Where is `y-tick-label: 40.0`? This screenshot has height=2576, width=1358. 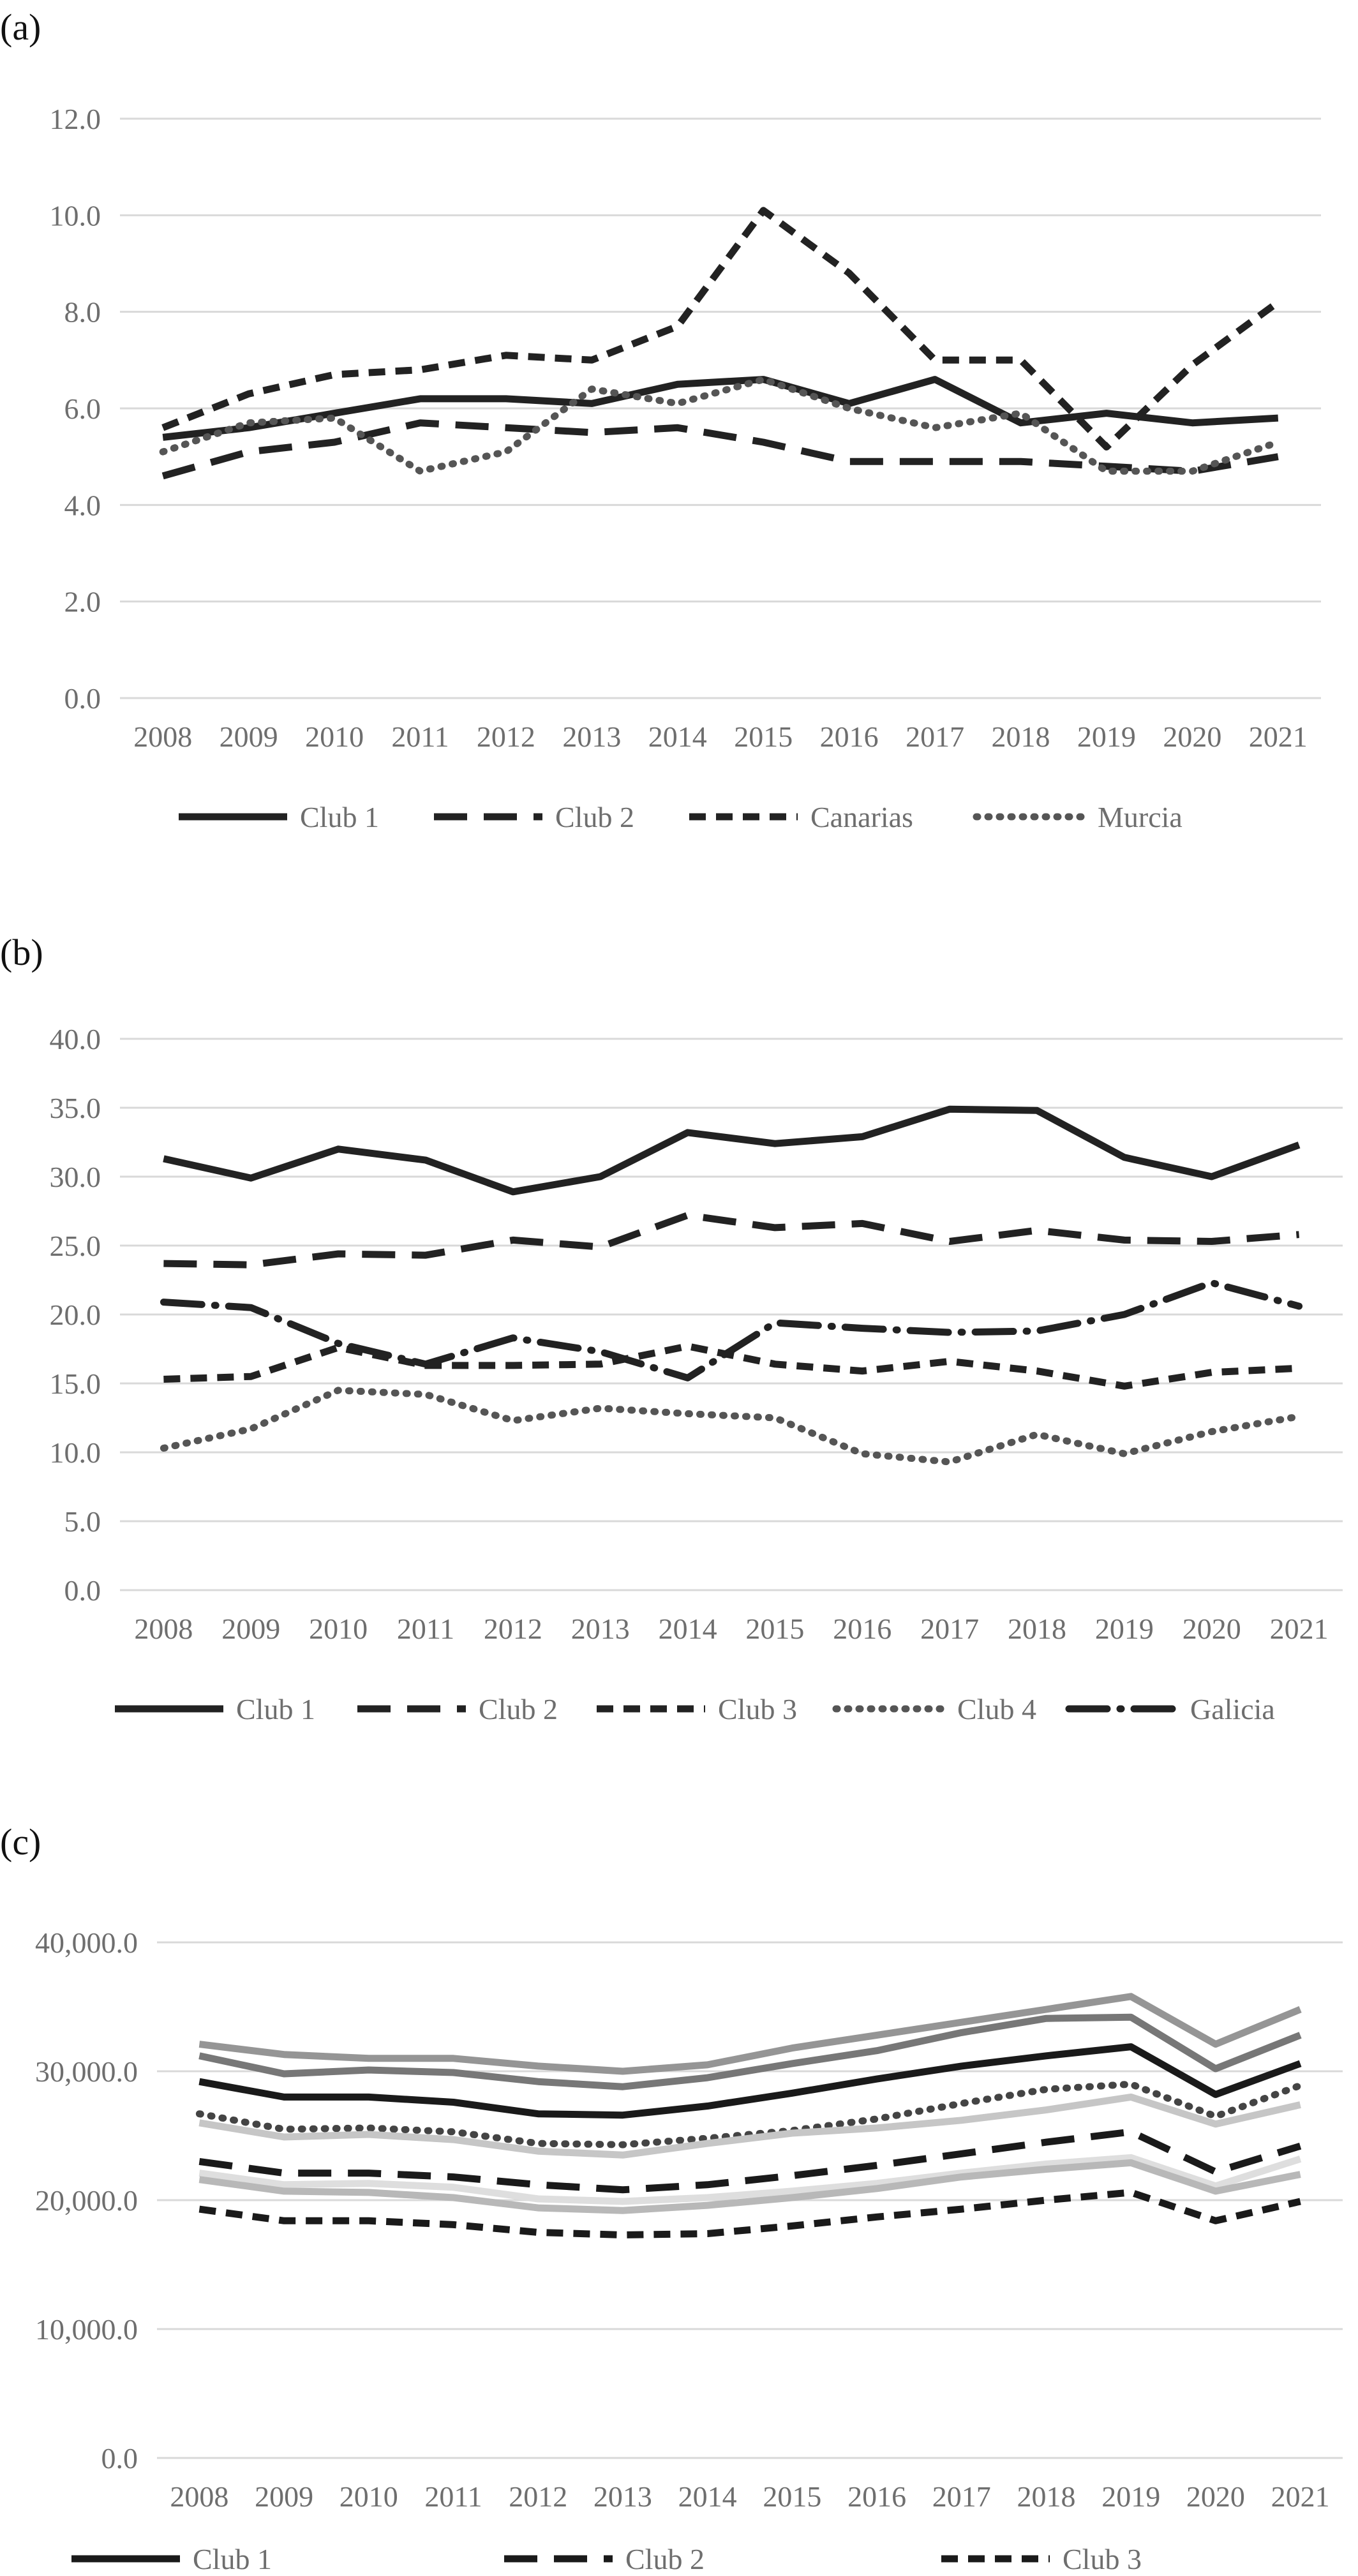 y-tick-label: 40.0 is located at coordinates (75, 1039).